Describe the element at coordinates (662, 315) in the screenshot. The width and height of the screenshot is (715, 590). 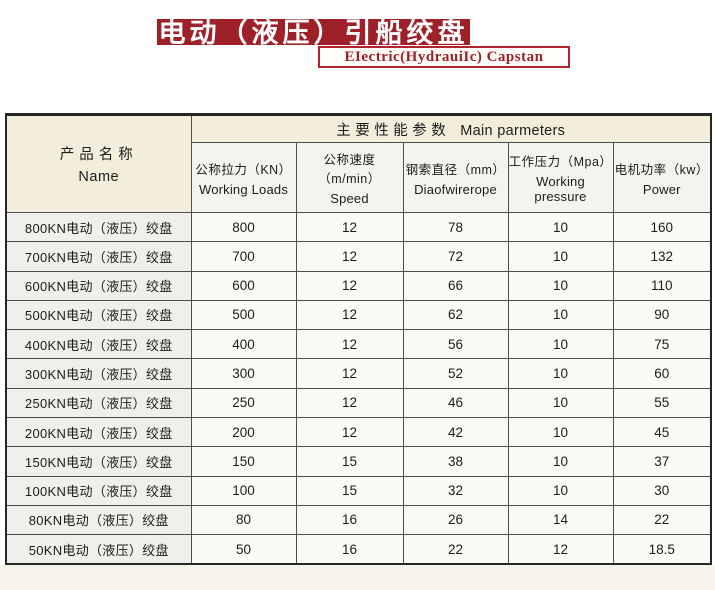
I see `value-cell: 90` at that location.